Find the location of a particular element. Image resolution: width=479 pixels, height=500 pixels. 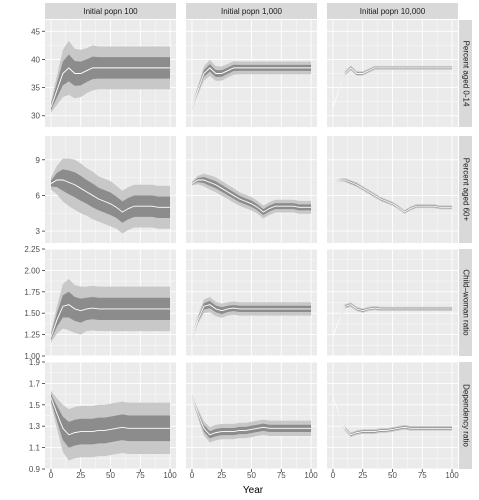

y-tick-label: 1.7 is located at coordinates (35, 383).